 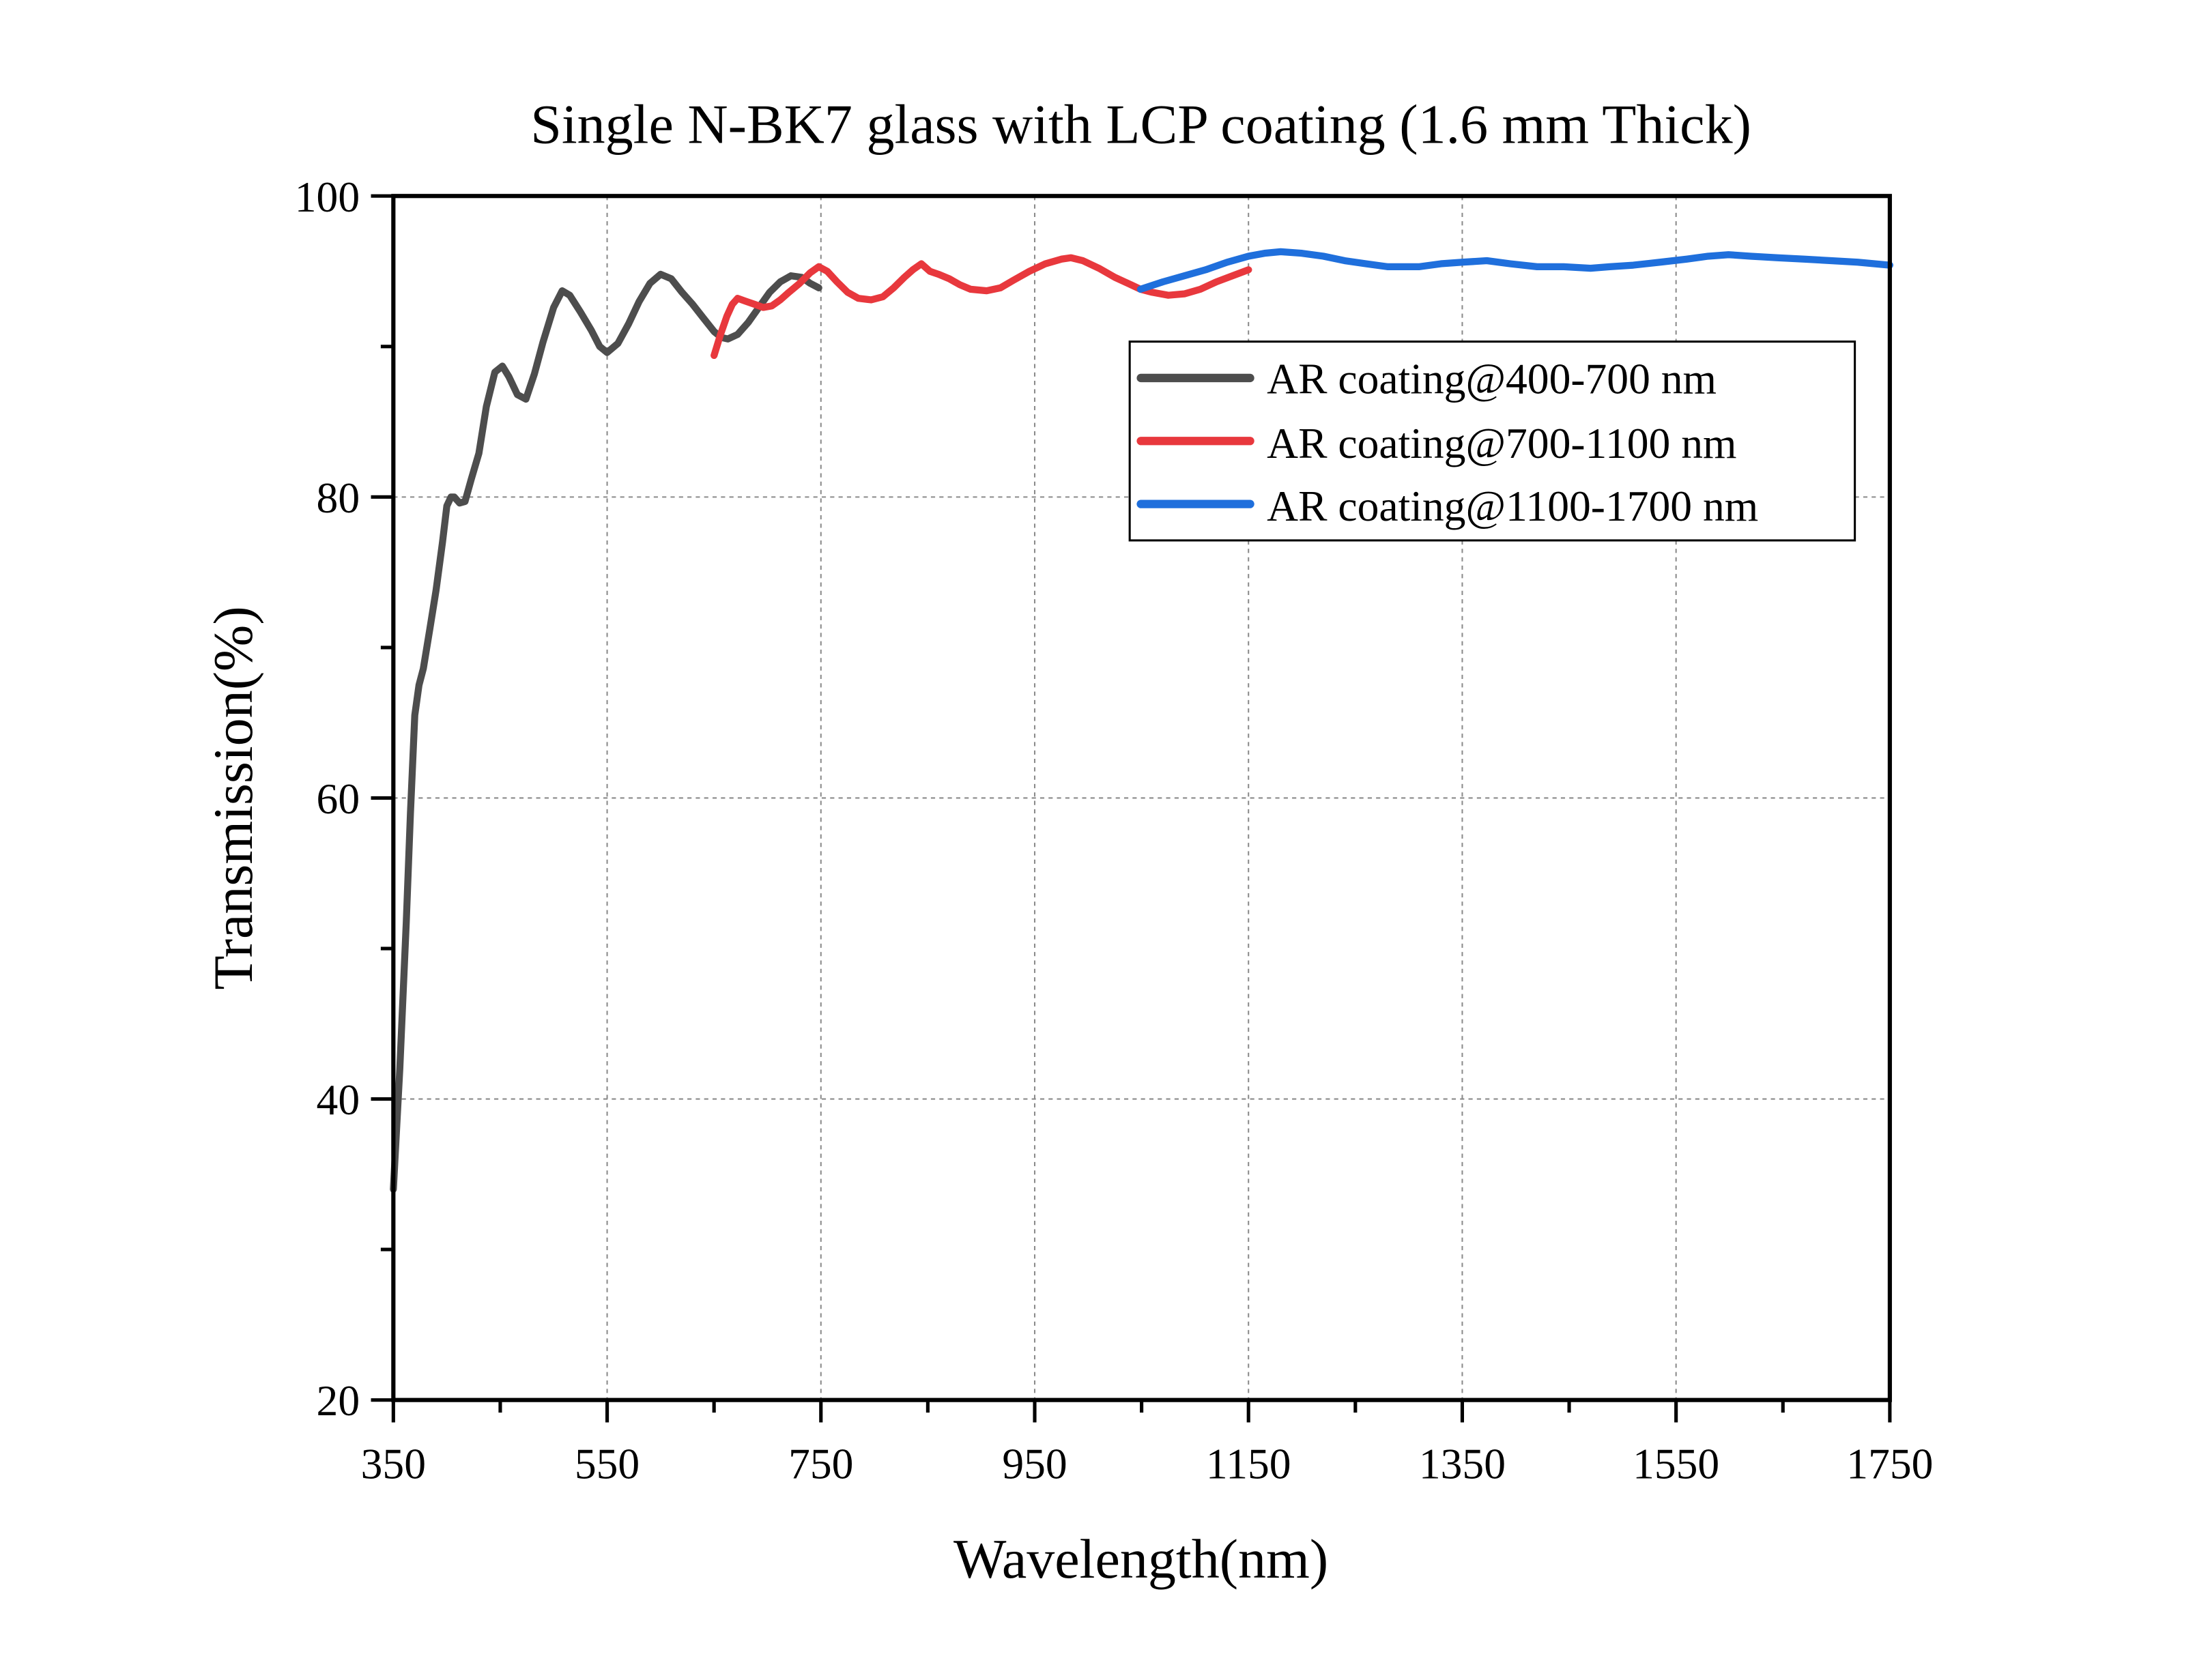 I want to click on x-axis-label: Wavelength(nm), so click(x=1141, y=1559).